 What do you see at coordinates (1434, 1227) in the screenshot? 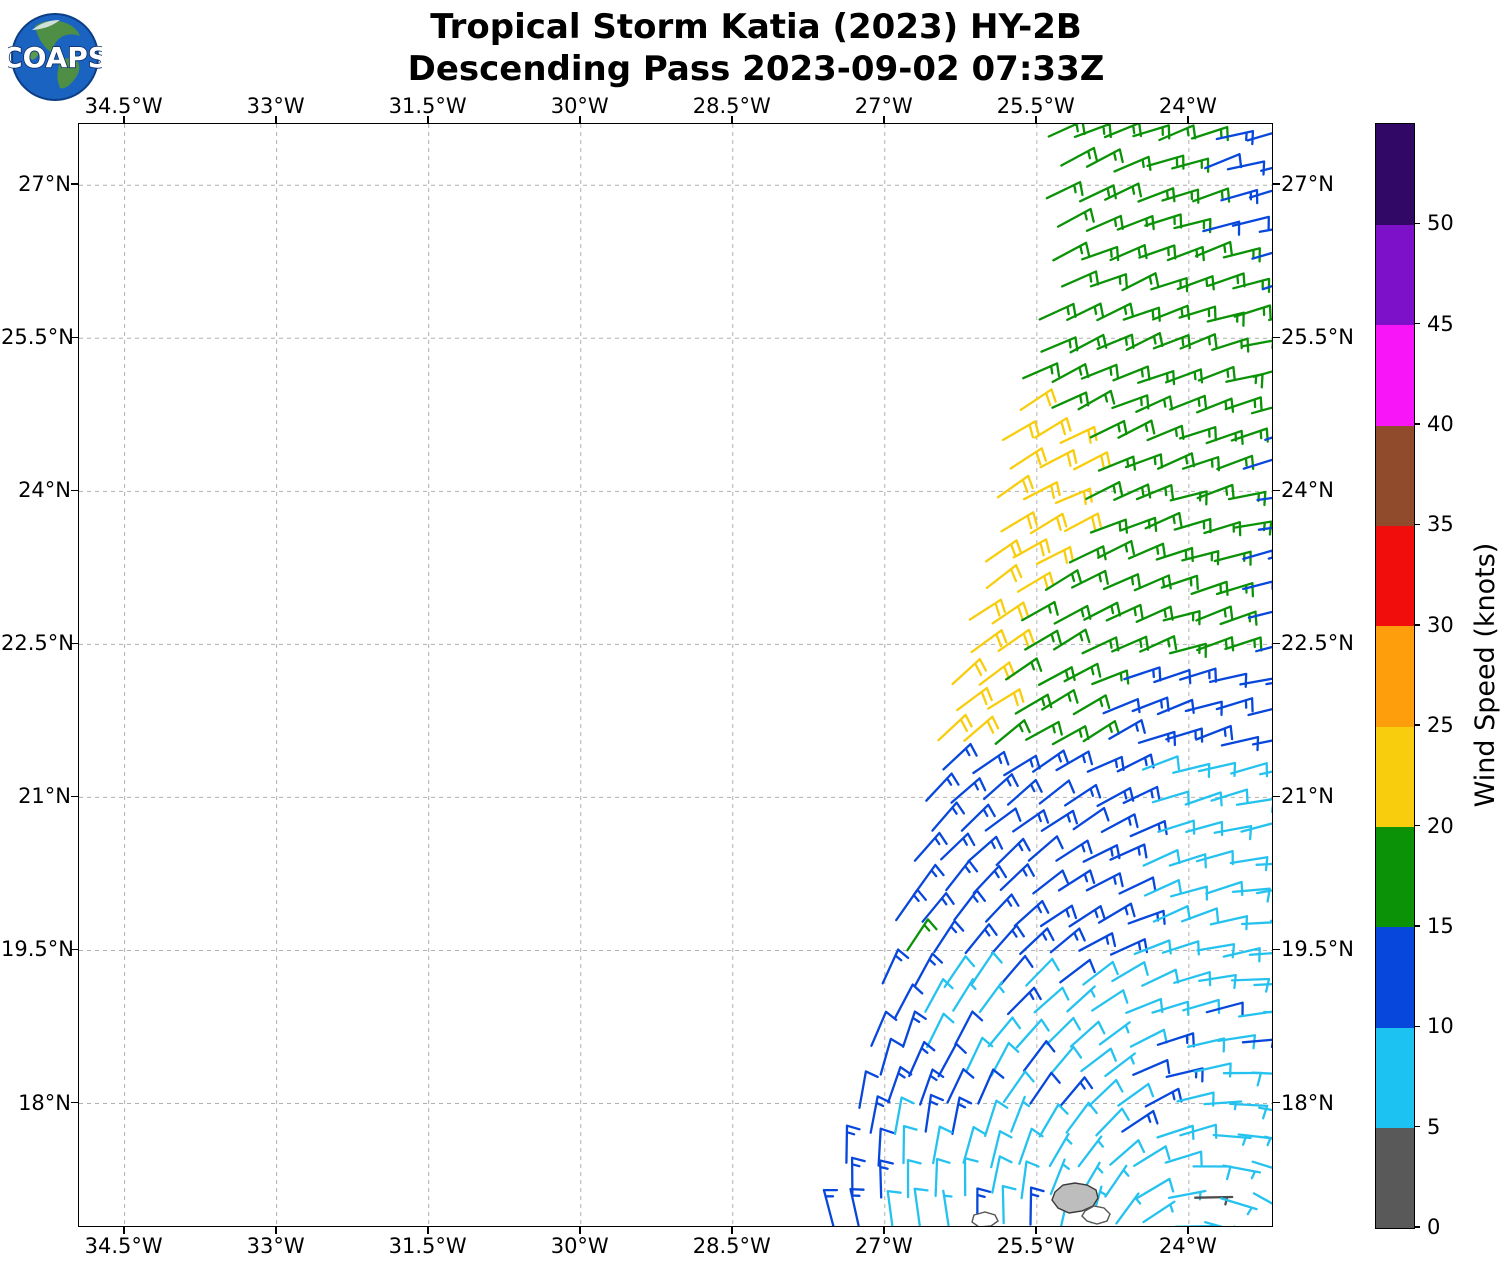
I see `colorbar-tick-label: 0` at bounding box center [1434, 1227].